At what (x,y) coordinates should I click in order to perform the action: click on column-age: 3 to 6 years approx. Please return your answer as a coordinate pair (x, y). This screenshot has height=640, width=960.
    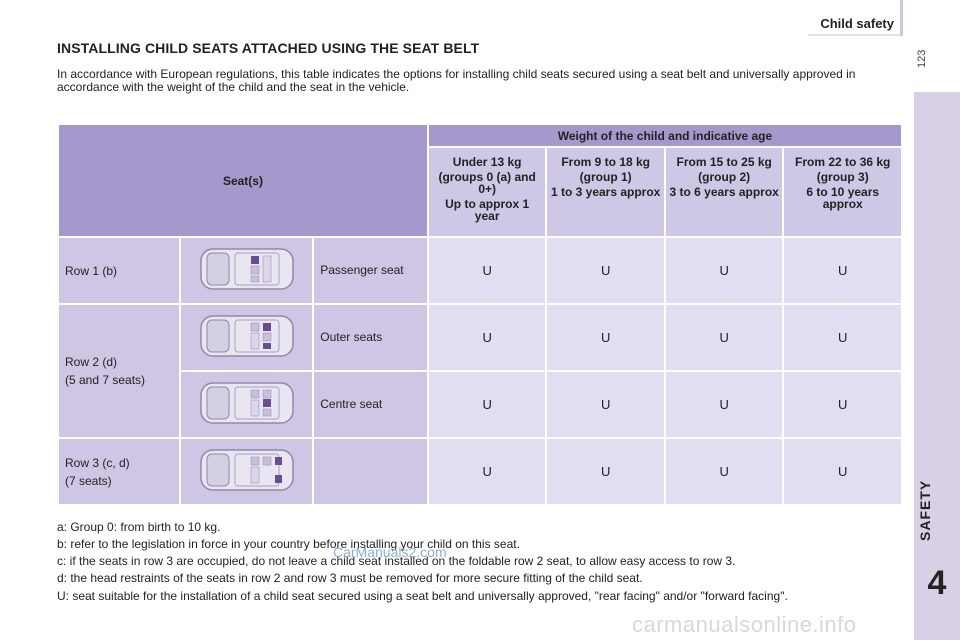
    Looking at the image, I should click on (724, 192).